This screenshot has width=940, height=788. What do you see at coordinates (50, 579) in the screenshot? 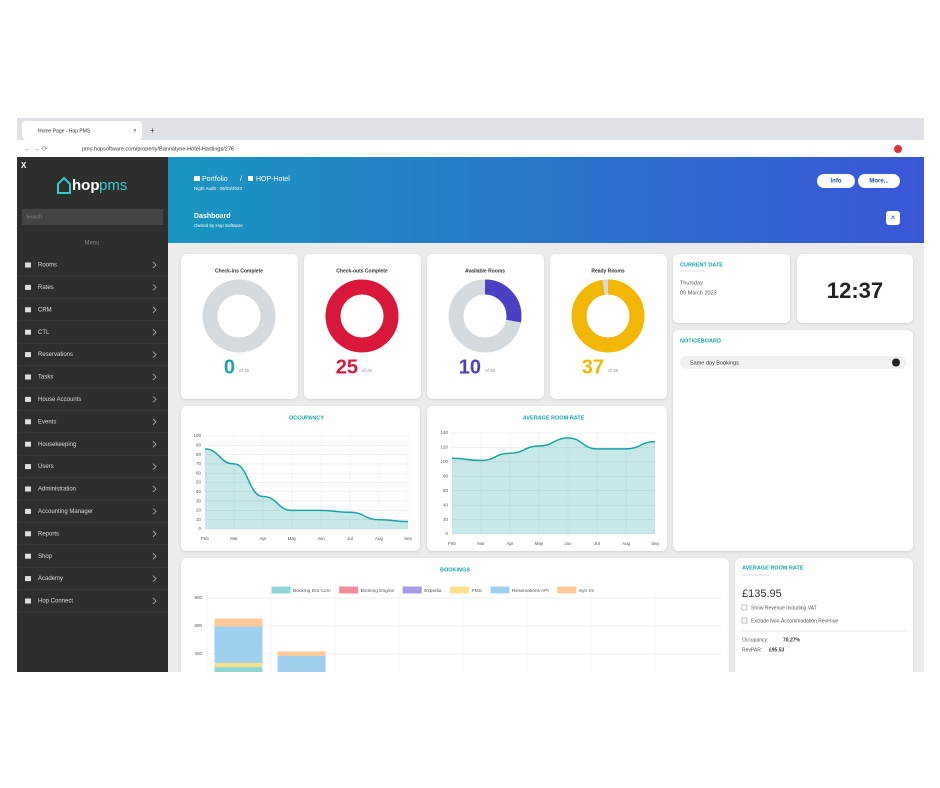
I see `menu-item: Academy` at bounding box center [50, 579].